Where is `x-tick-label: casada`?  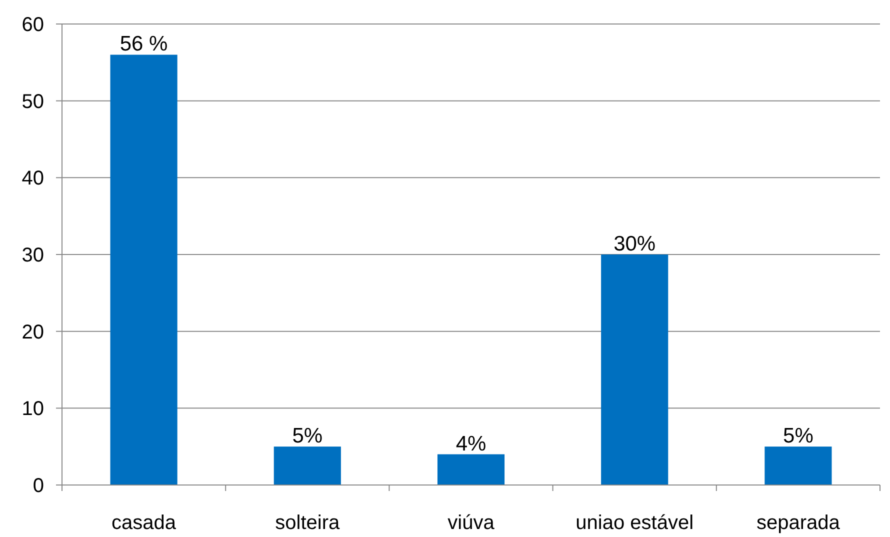
x-tick-label: casada is located at coordinates (144, 523).